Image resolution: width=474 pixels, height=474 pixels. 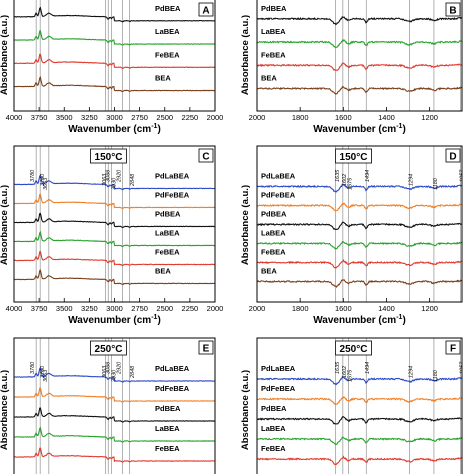 What do you see at coordinates (205, 157) in the screenshot?
I see `panel-letter: C` at bounding box center [205, 157].